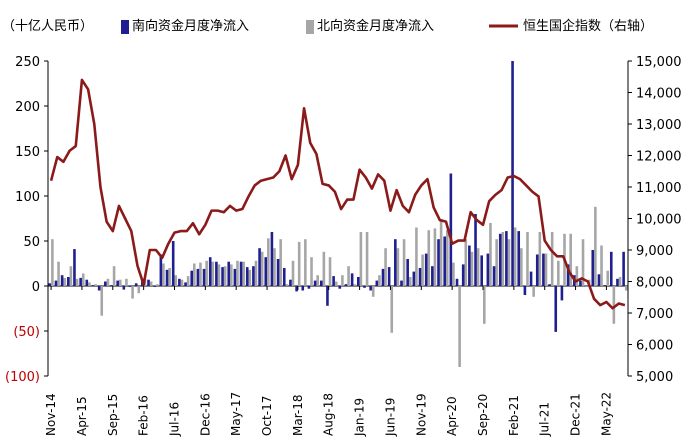  What do you see at coordinates (606, 414) in the screenshot?
I see `x-tick-label: May-22` at bounding box center [606, 414].